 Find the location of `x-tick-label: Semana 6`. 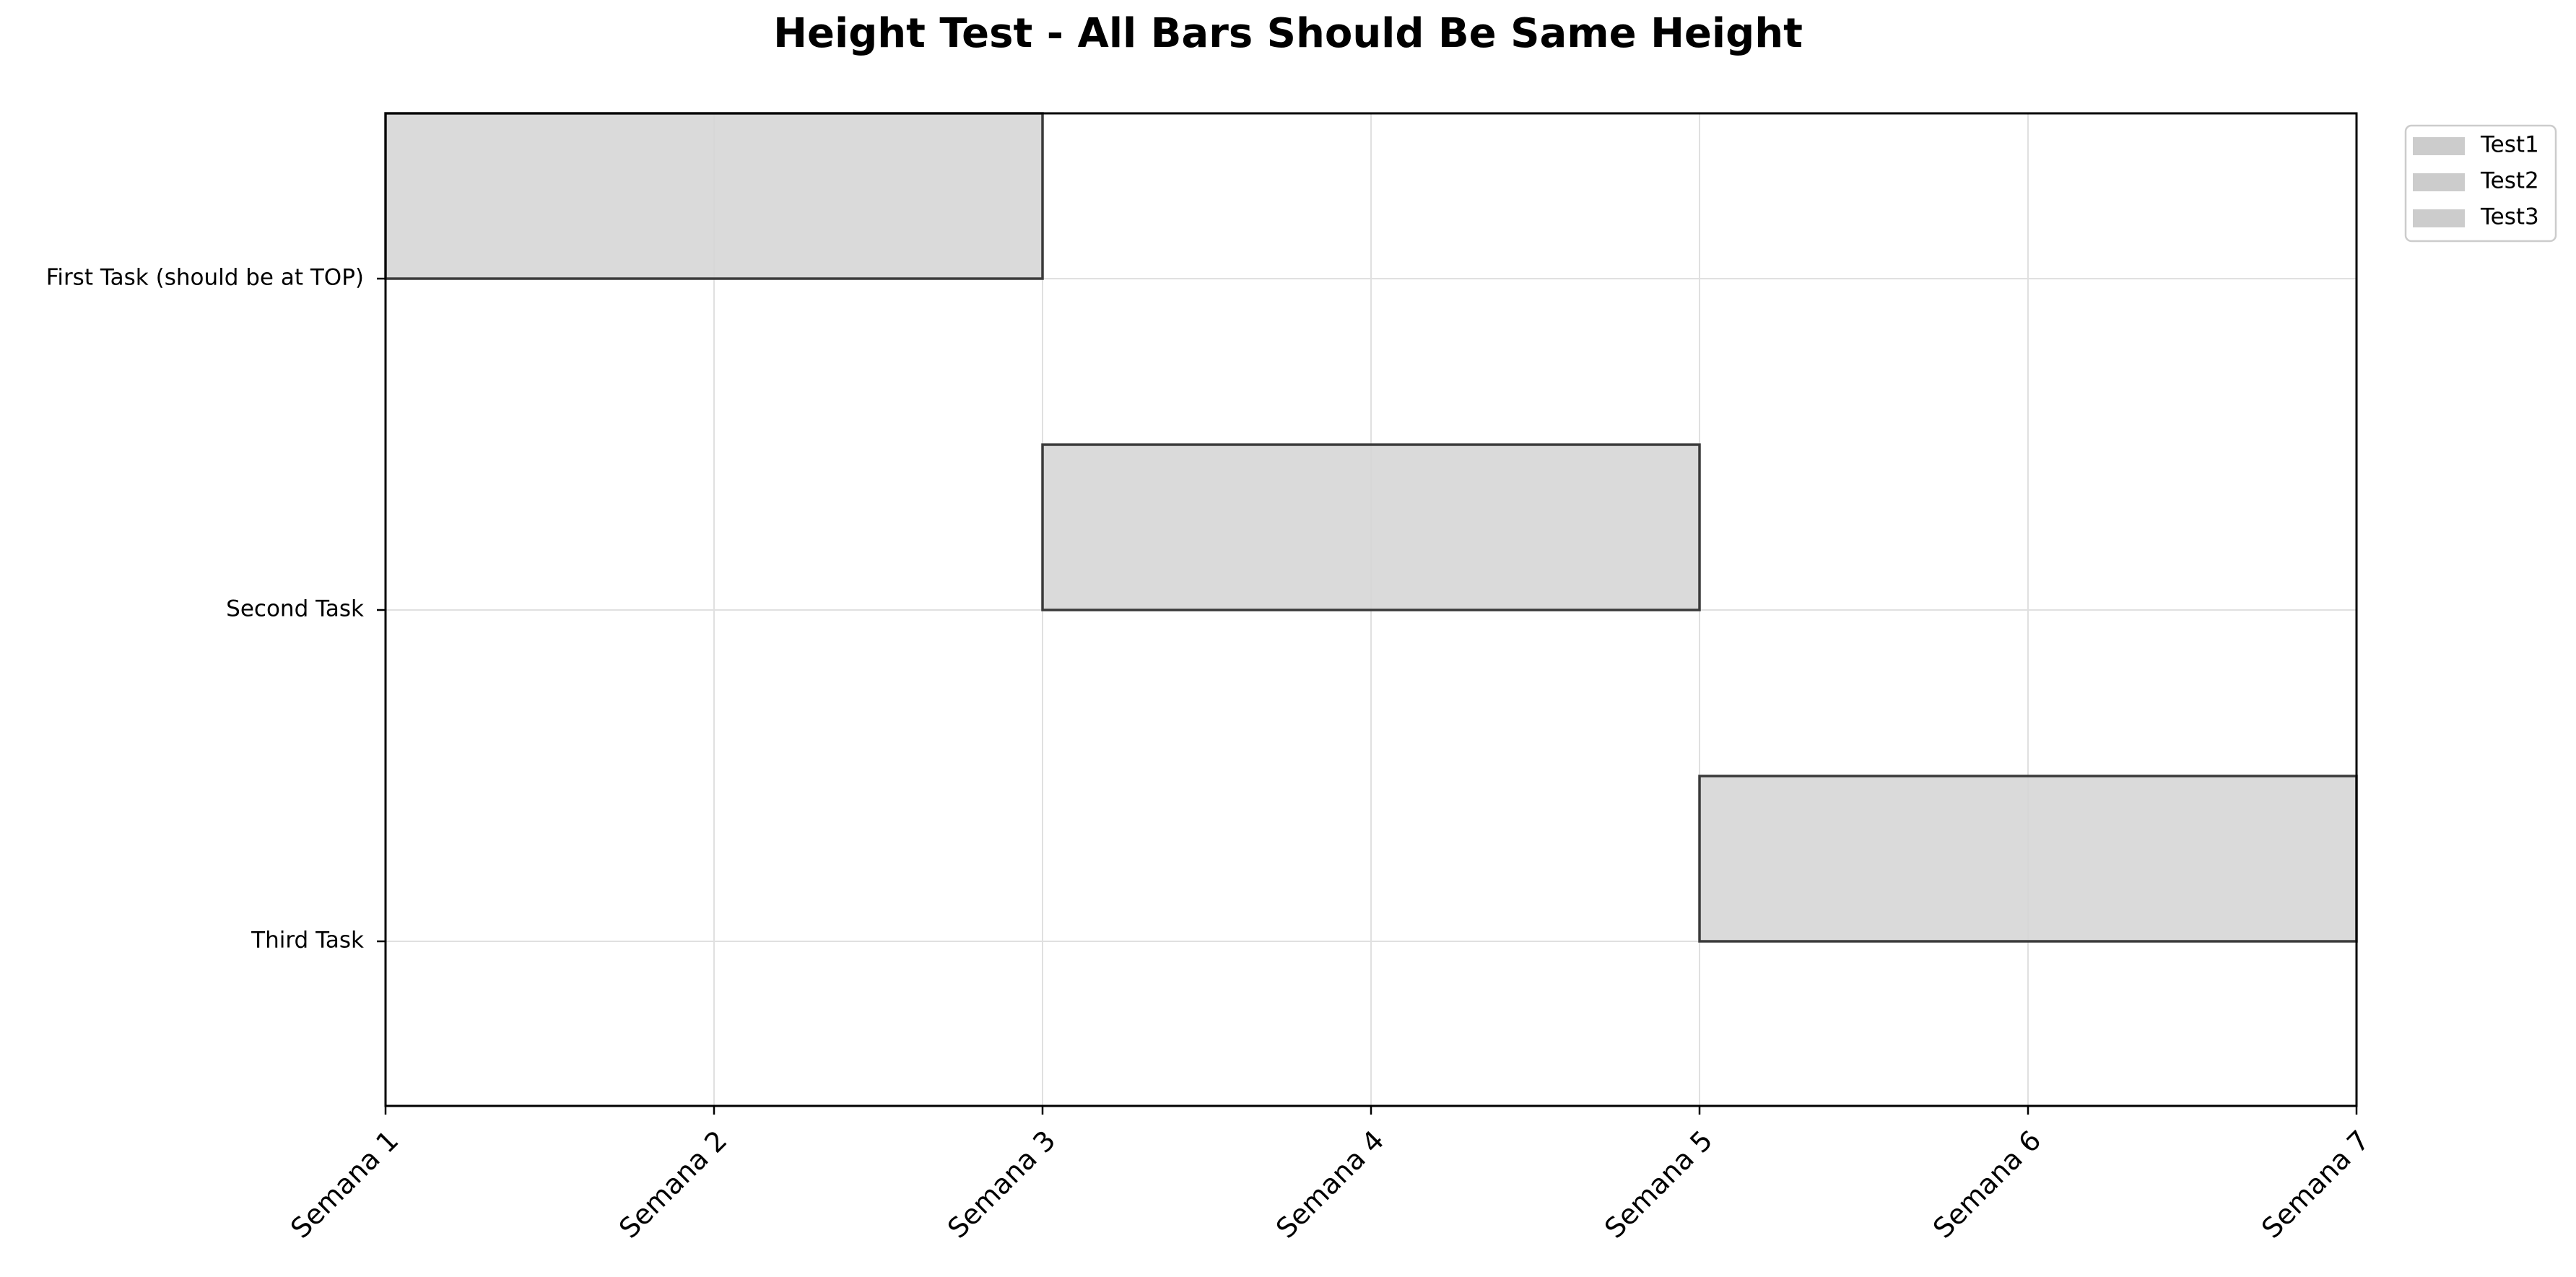

x-tick-label: Semana 6 is located at coordinates (1987, 1184).